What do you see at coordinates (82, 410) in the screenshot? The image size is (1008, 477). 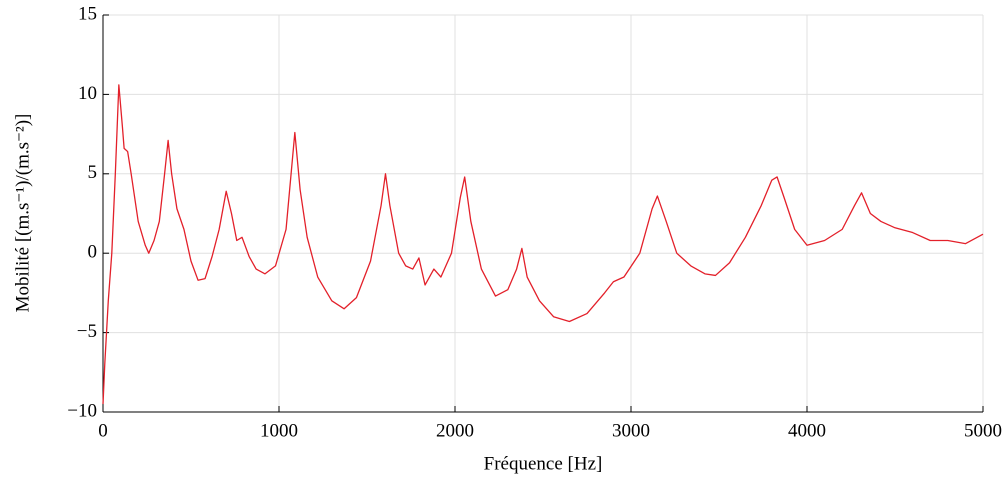 I see `y-tick-label: −10` at bounding box center [82, 410].